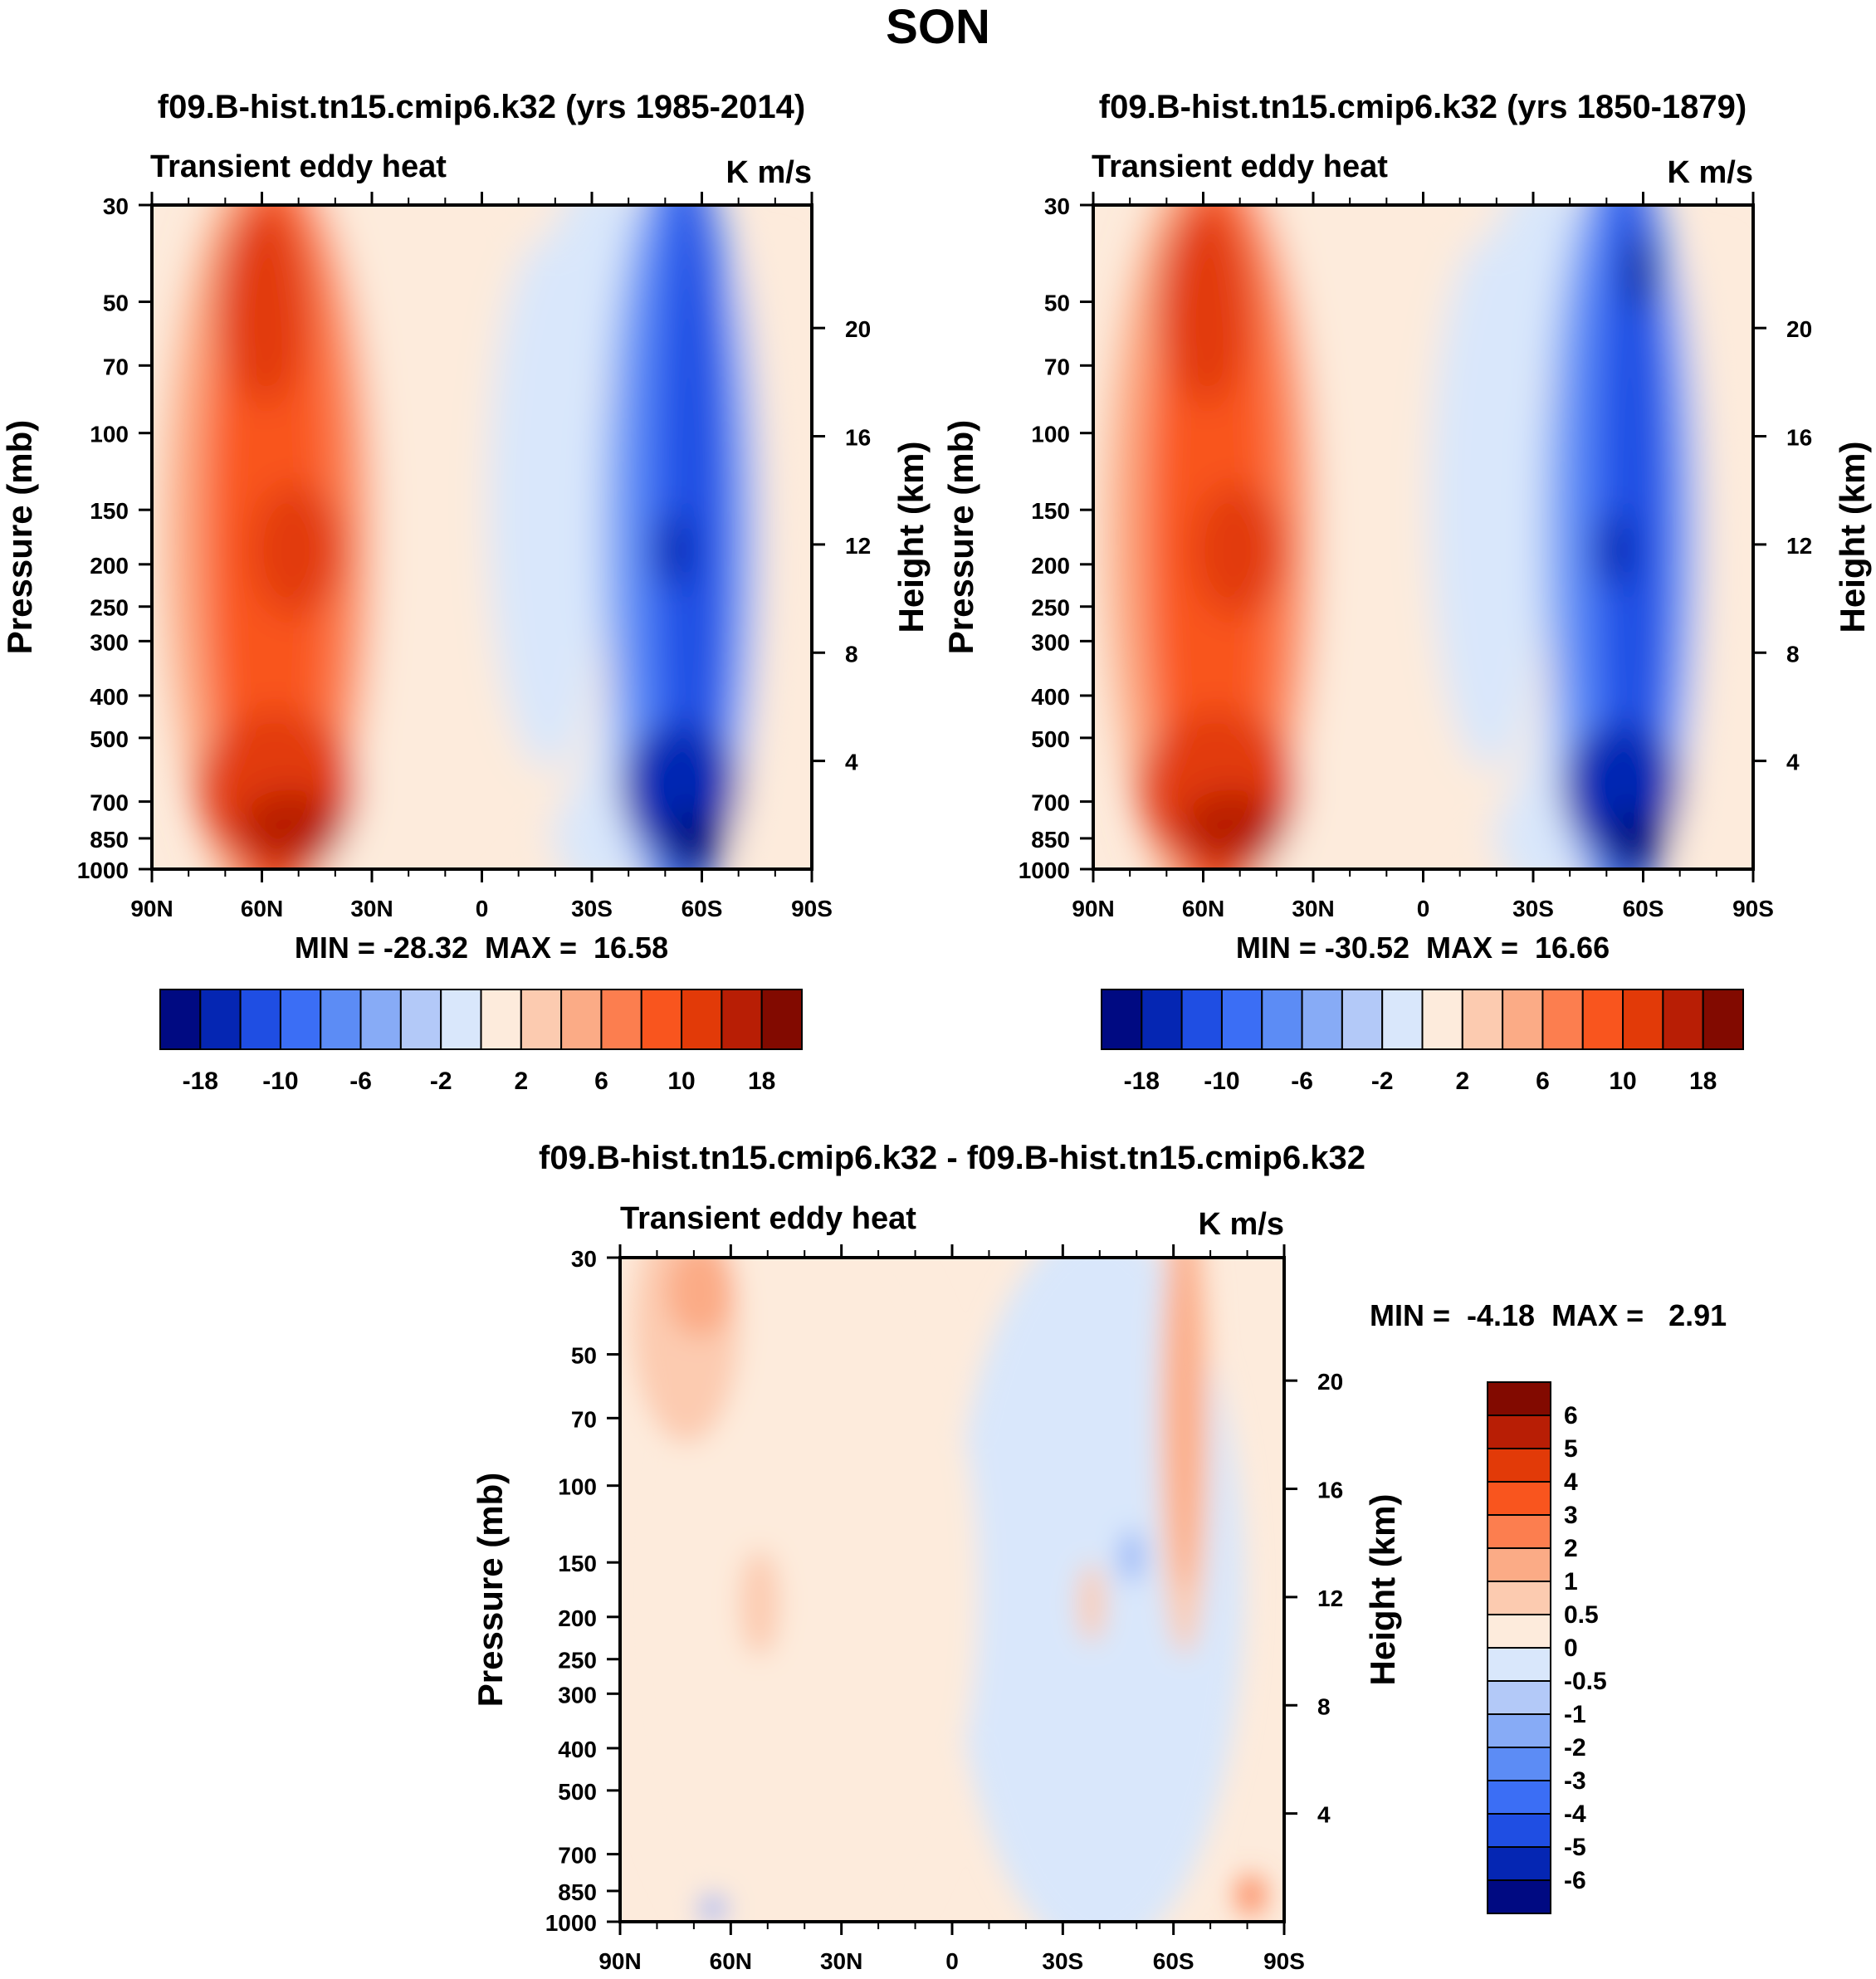  I want to click on min-max-stats: MIN = -30.52 MAX = 16.66, so click(1423, 948).